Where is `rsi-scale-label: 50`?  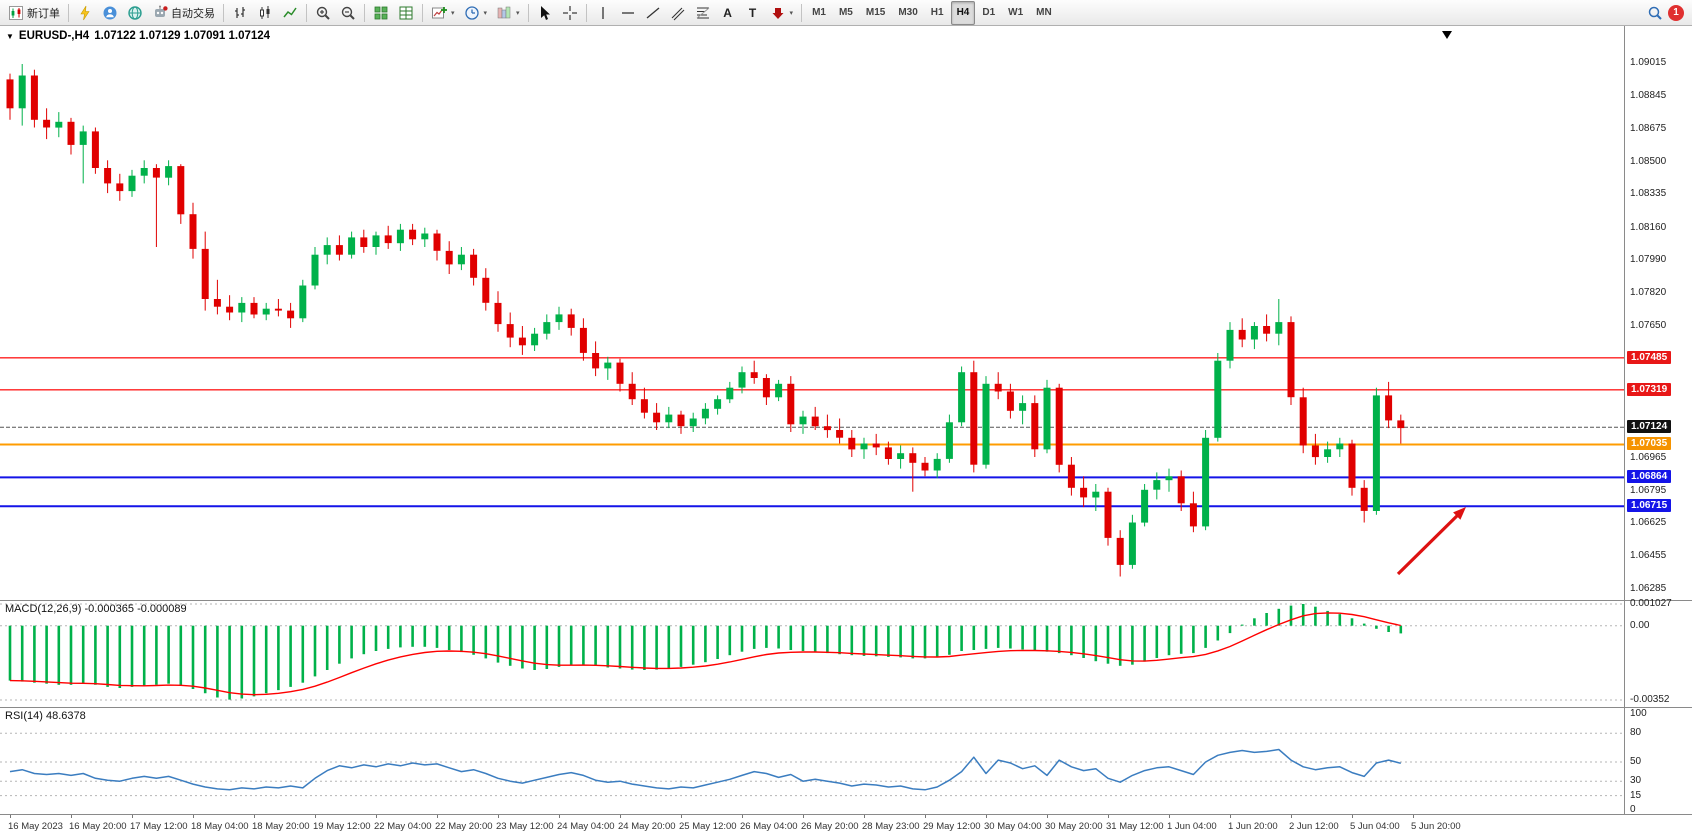
rsi-scale-label: 50 is located at coordinates (1636, 761).